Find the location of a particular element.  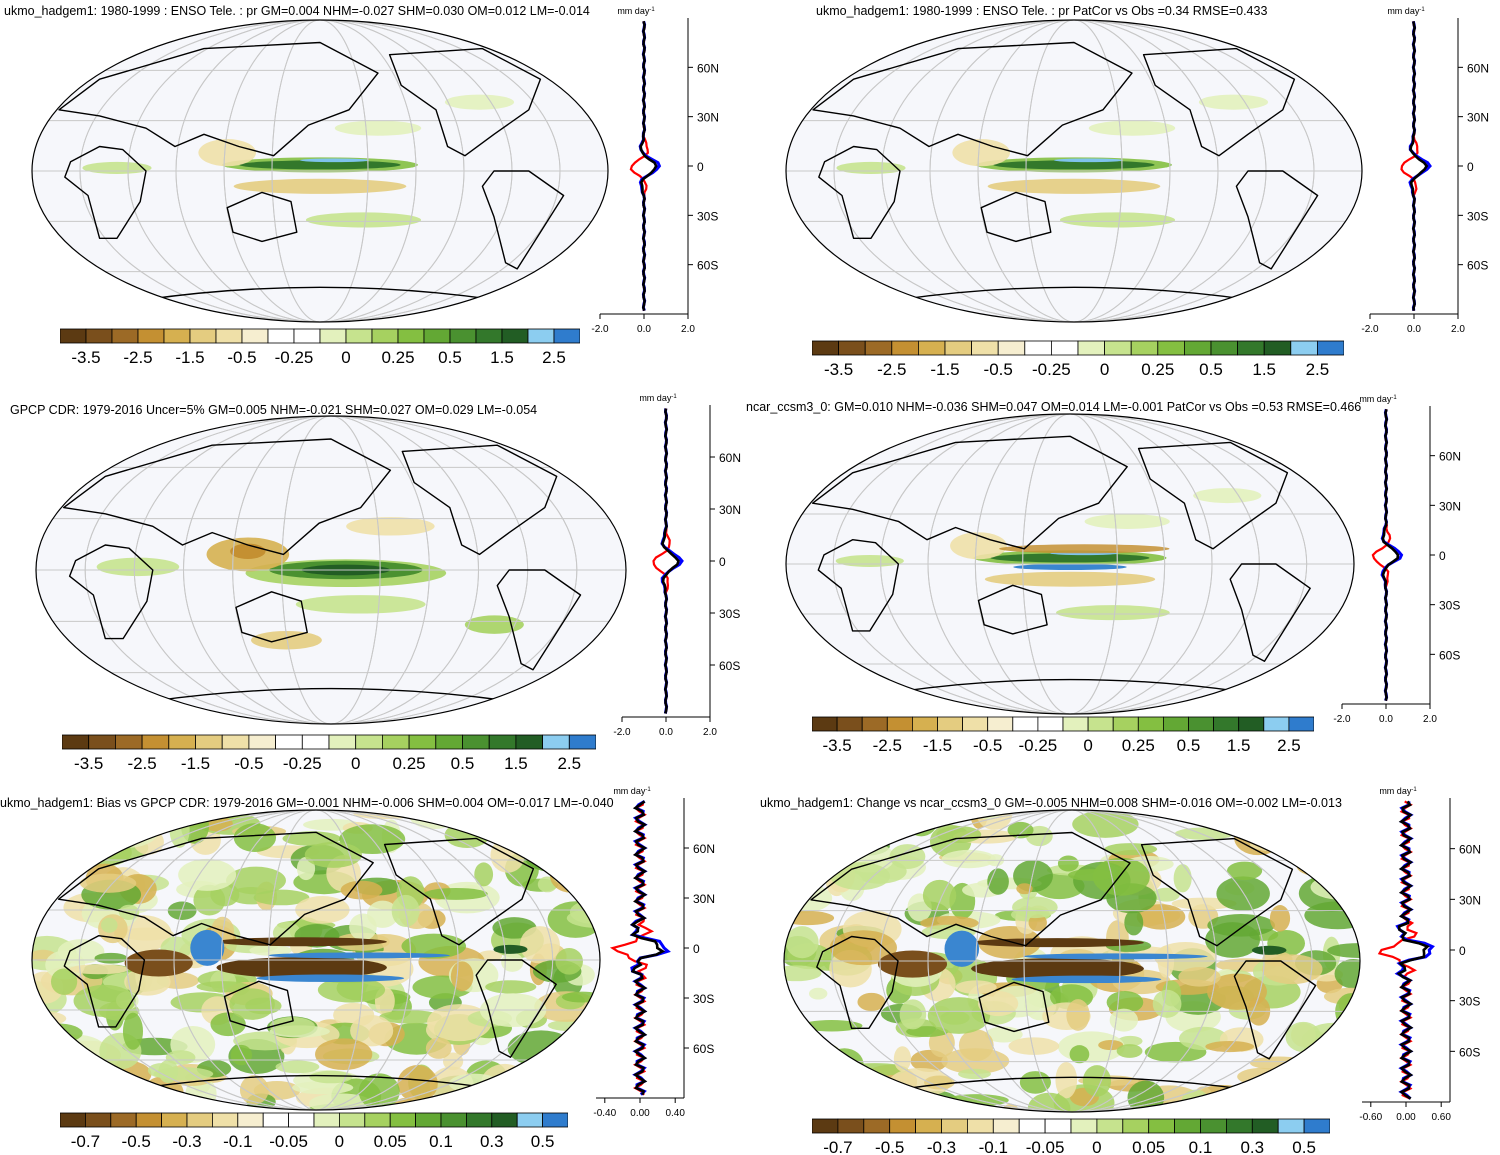

lat-tick-label: 60S is located at coordinates (1477, 266).